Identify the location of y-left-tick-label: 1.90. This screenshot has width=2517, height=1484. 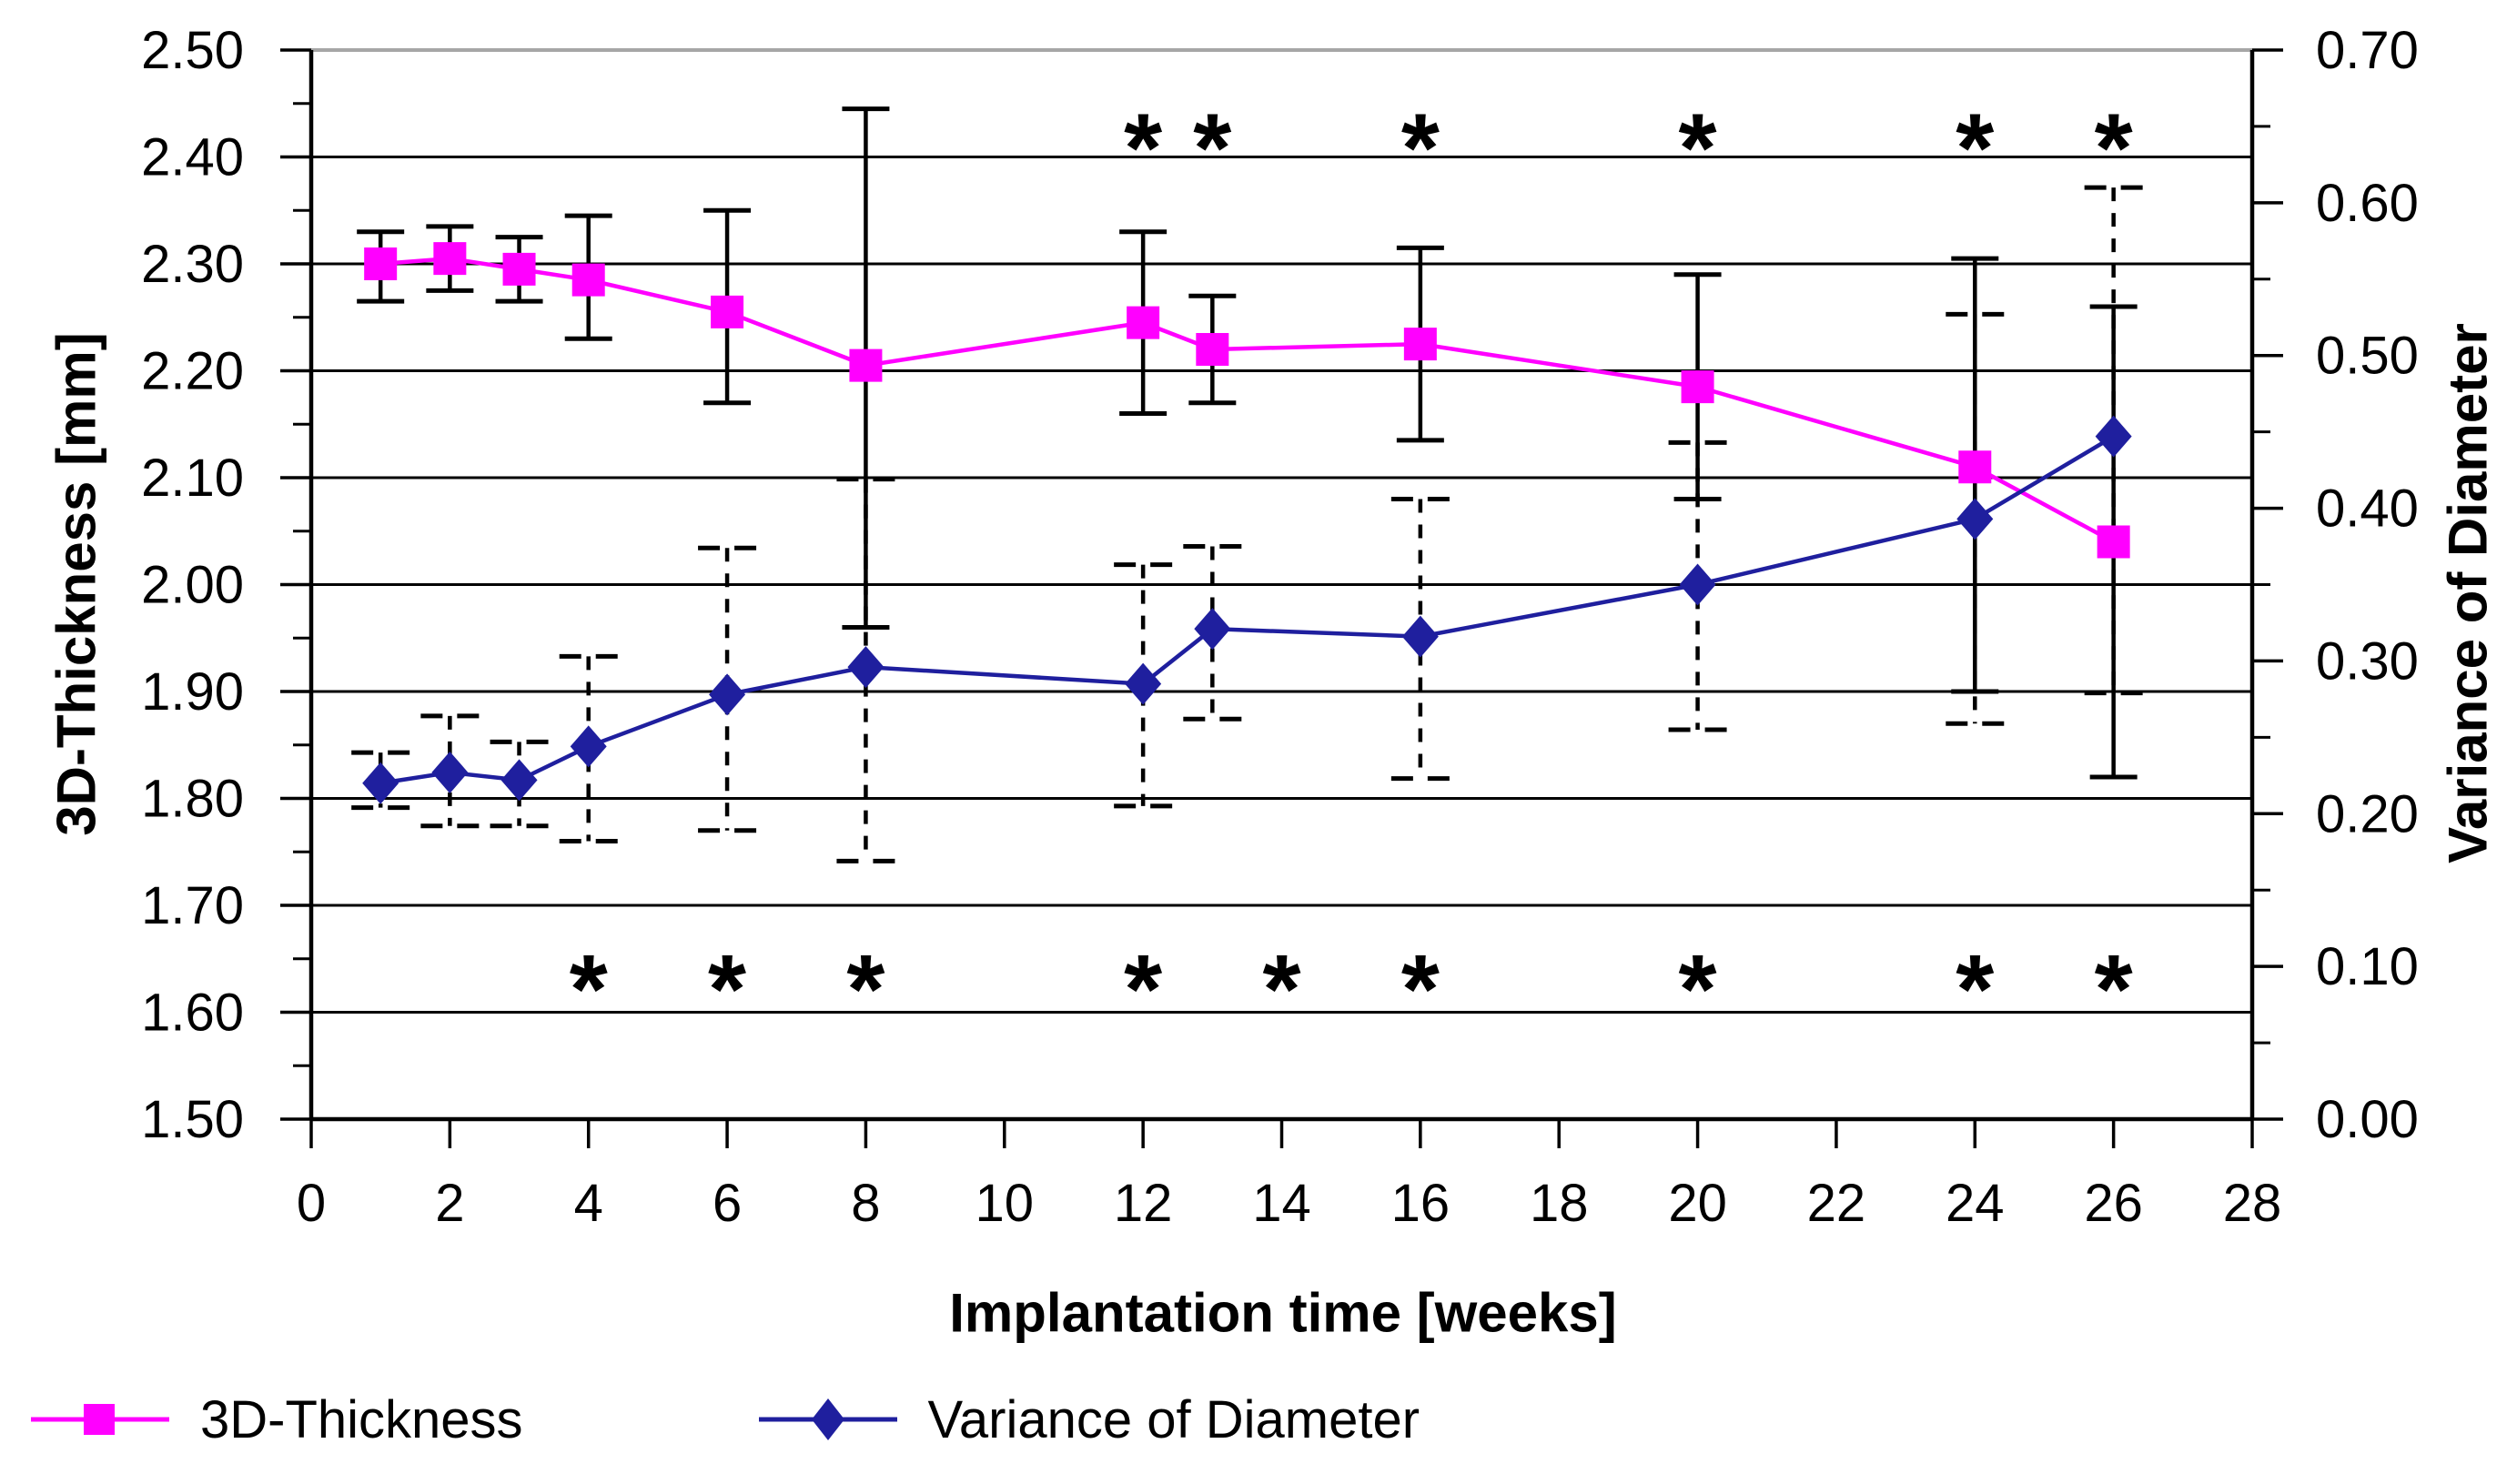
(192, 692).